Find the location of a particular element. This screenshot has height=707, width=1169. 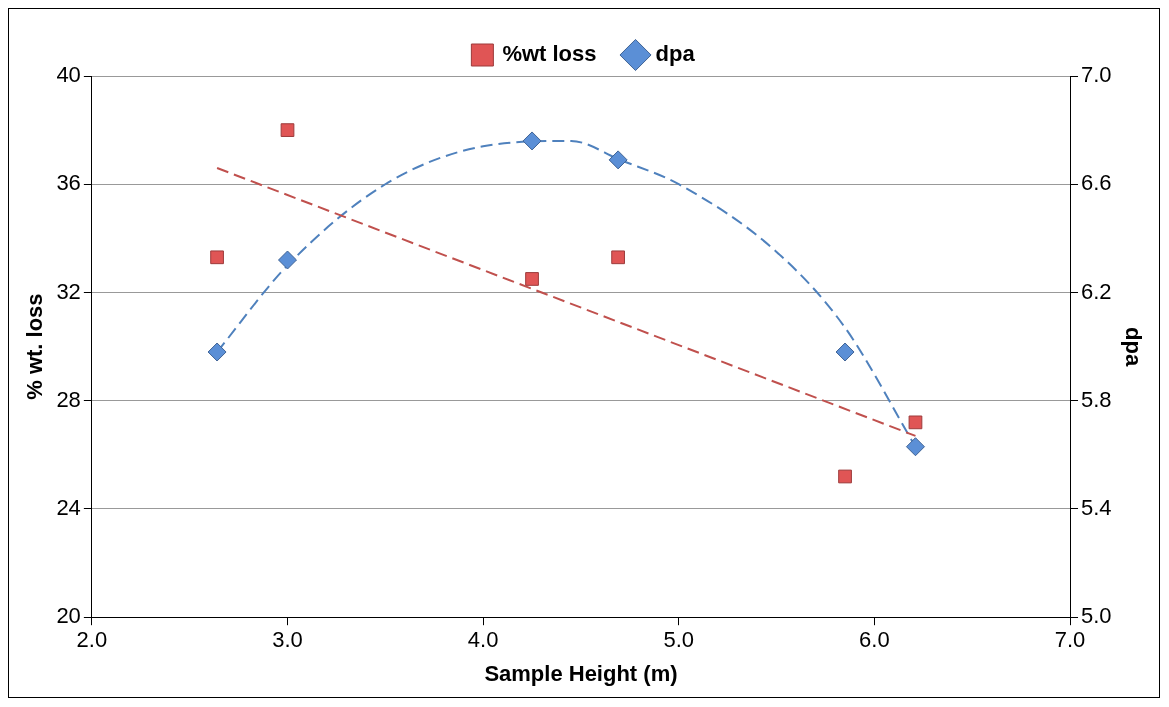

legend-label: dpa is located at coordinates (675, 54).